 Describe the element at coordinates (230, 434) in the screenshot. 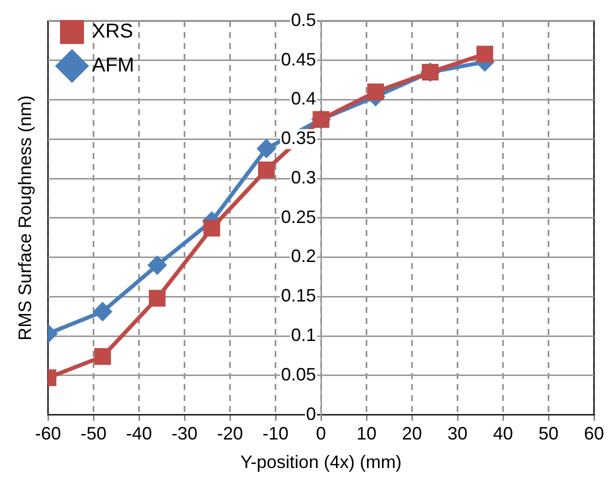

I see `x-tick-label: -20` at that location.